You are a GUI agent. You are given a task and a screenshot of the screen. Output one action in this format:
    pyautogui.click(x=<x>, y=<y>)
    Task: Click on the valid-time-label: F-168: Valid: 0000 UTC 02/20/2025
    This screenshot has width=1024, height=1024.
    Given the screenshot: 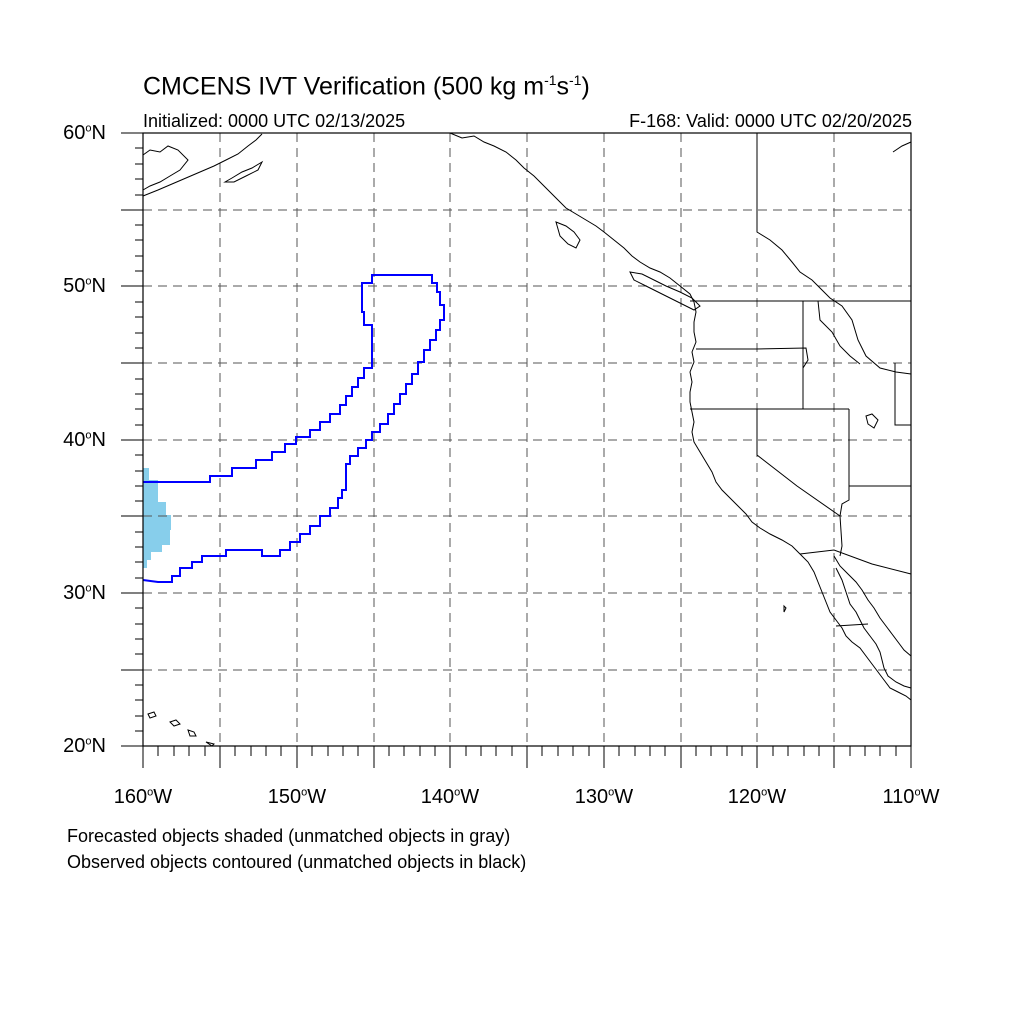 What is the action you would take?
    pyautogui.click(x=770, y=121)
    